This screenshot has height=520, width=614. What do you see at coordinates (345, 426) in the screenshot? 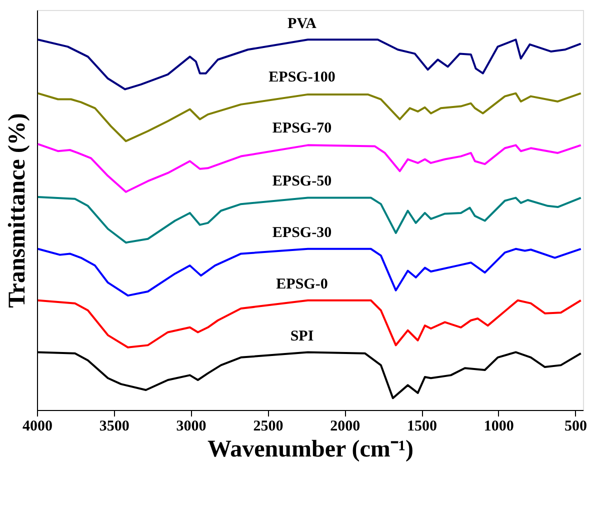
I see `x-tick-label: 2000` at bounding box center [345, 426].